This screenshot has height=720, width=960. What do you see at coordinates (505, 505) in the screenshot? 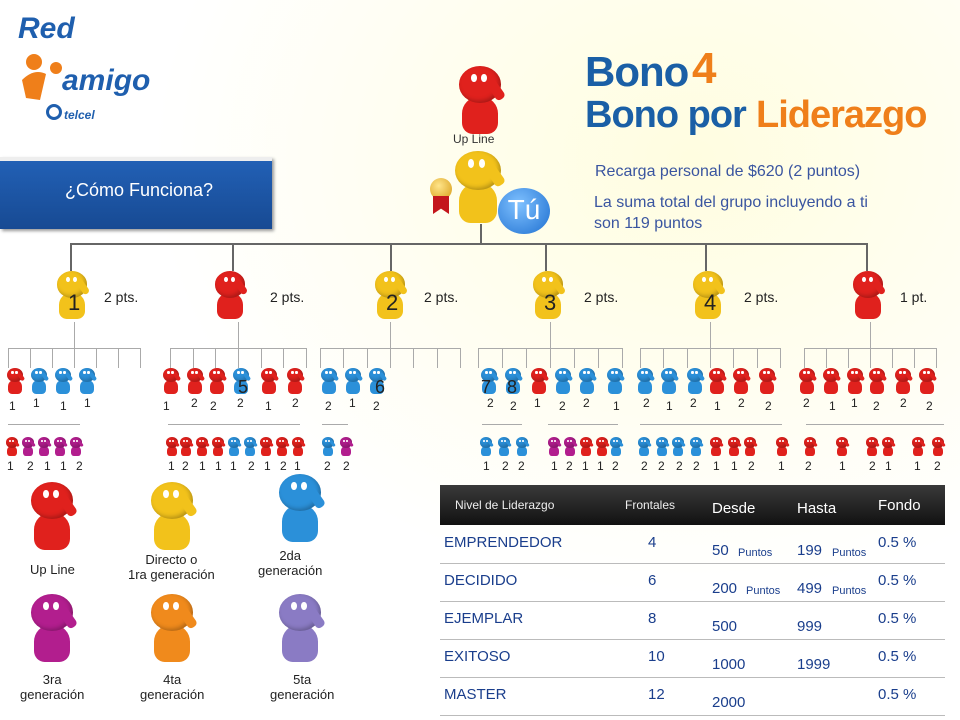
I see `th-nivel: Nivel de Liderazgo` at bounding box center [505, 505].